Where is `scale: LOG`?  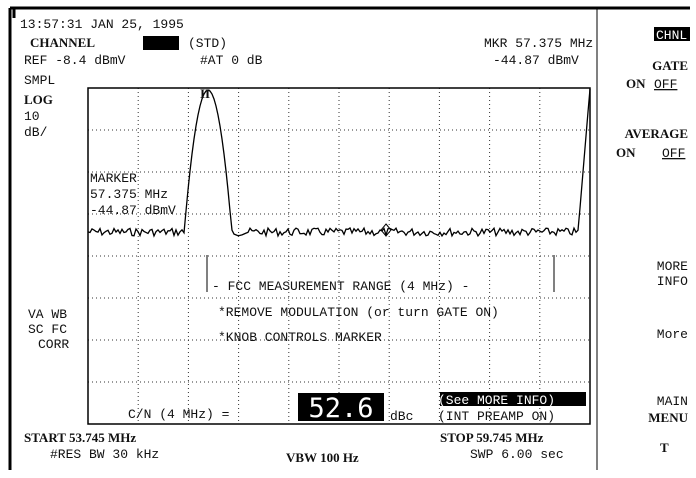
scale: LOG is located at coordinates (38, 99).